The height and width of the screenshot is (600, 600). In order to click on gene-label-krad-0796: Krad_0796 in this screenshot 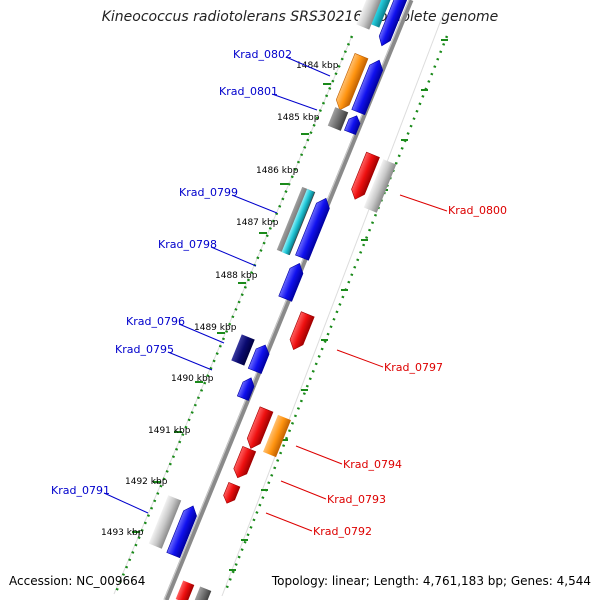, I will do `click(155, 321)`.